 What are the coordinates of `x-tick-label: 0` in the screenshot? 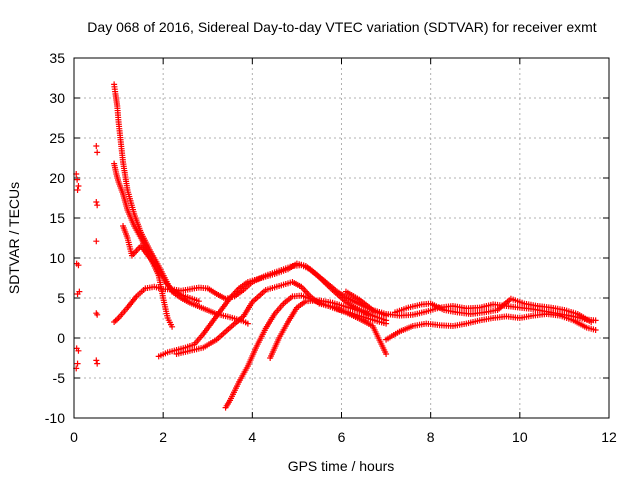 It's located at (74, 437).